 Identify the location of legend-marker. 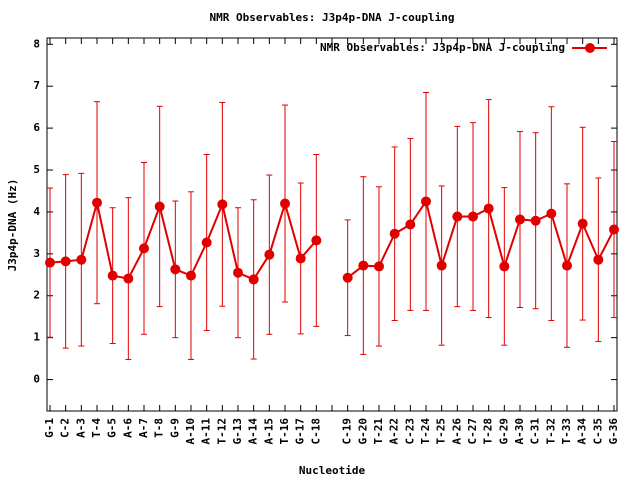
(590, 48).